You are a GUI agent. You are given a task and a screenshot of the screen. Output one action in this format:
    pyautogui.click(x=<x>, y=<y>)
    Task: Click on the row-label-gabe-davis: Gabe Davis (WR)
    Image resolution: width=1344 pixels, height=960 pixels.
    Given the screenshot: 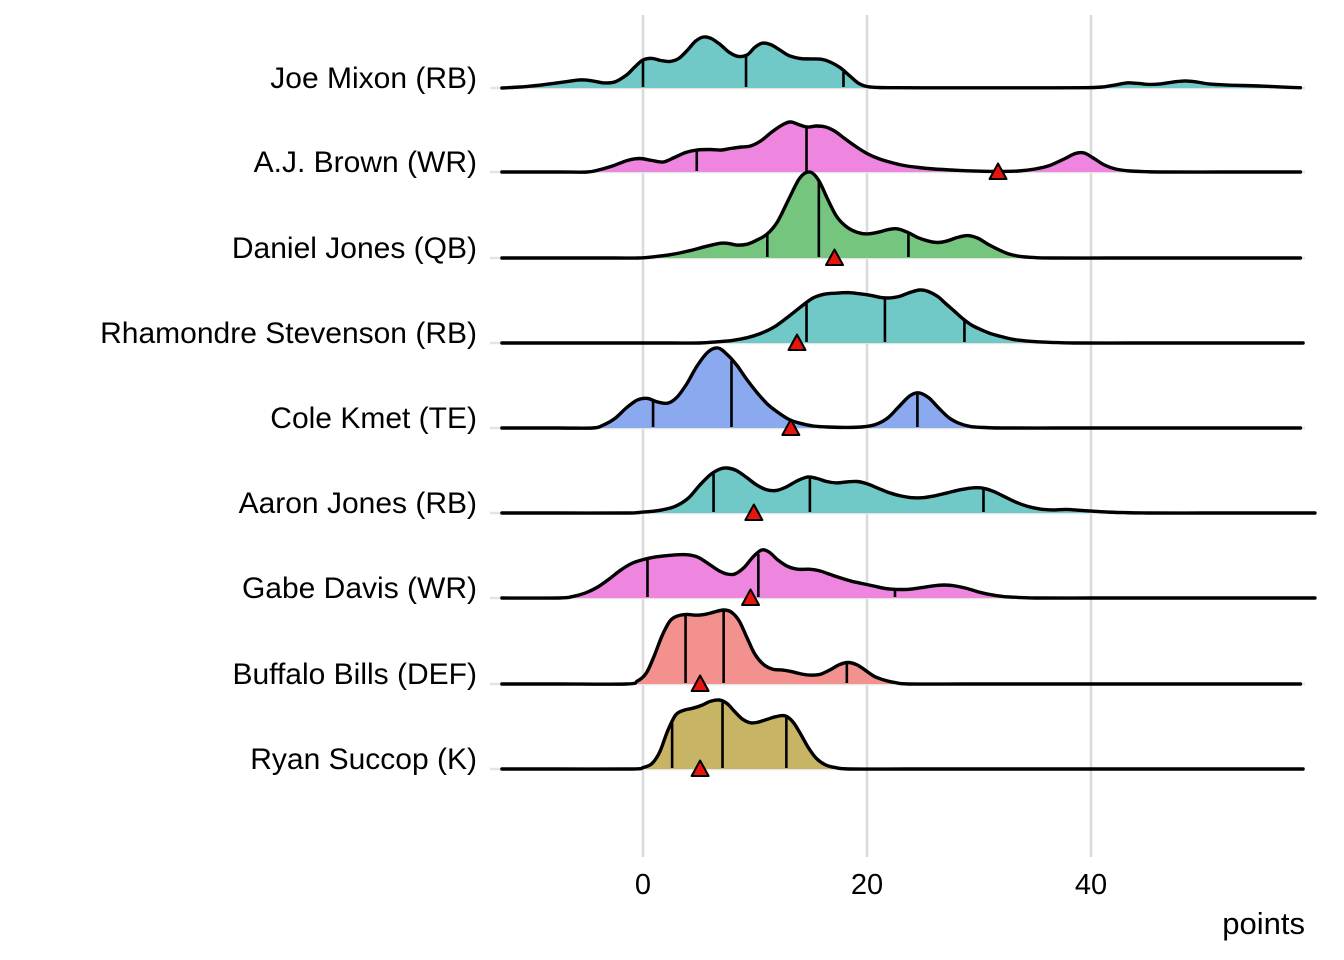 What is the action you would take?
    pyautogui.click(x=359, y=588)
    